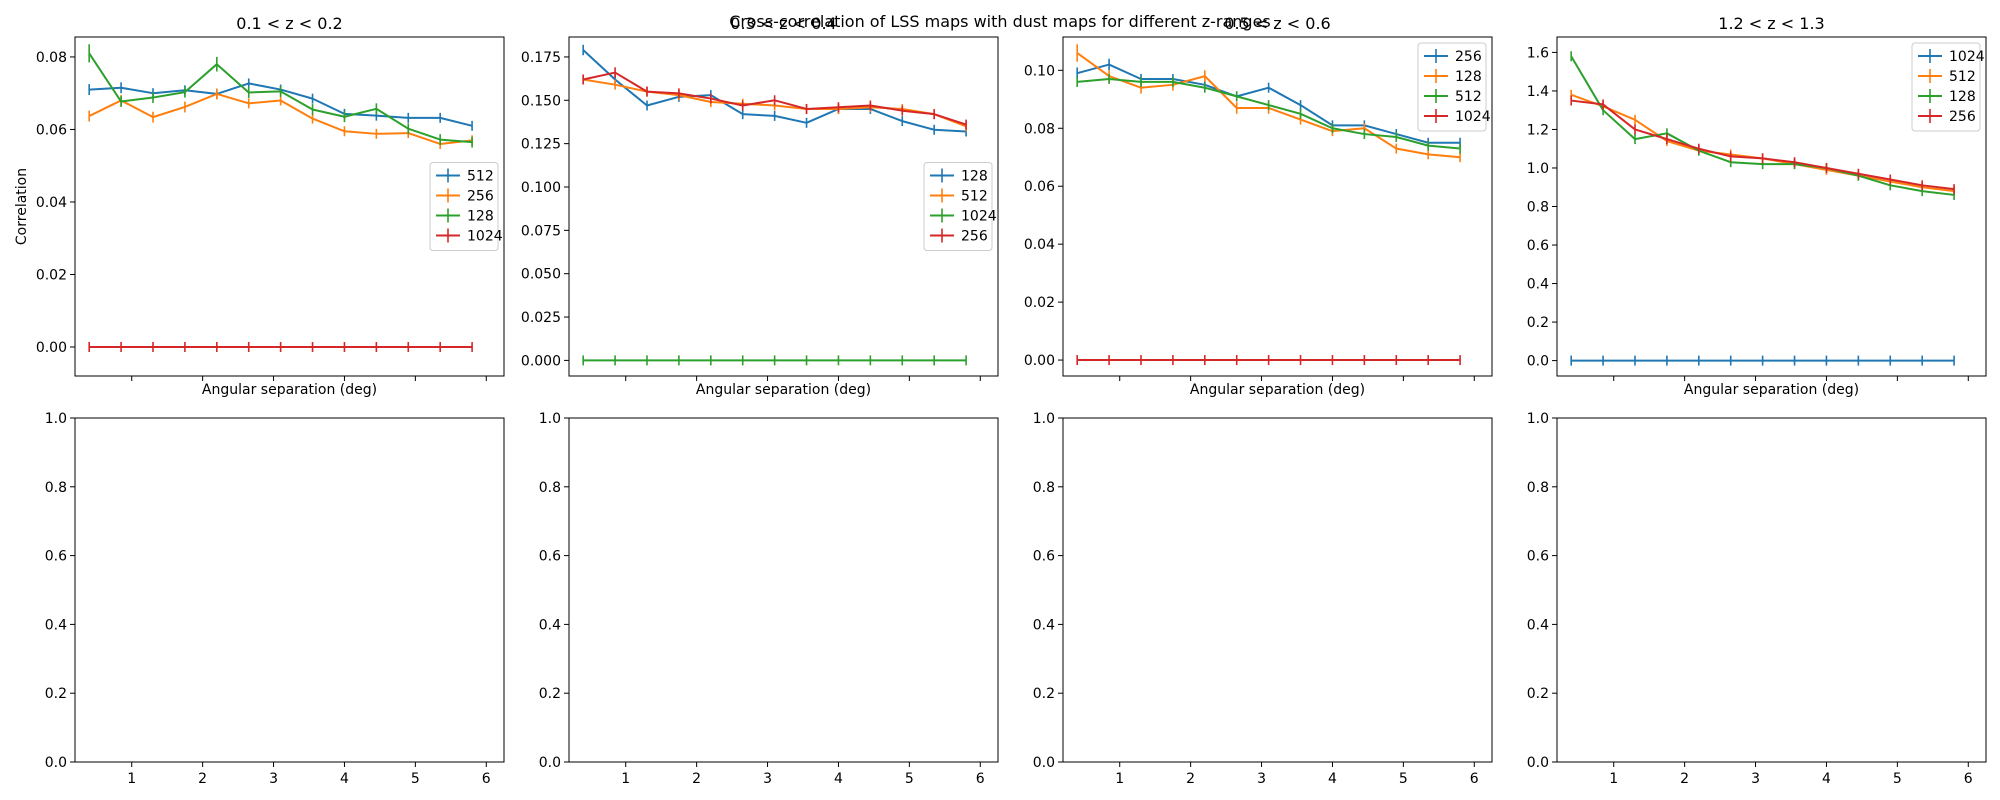 The image size is (2000, 800). I want to click on chart-7-plot-area, so click(1771, 590).